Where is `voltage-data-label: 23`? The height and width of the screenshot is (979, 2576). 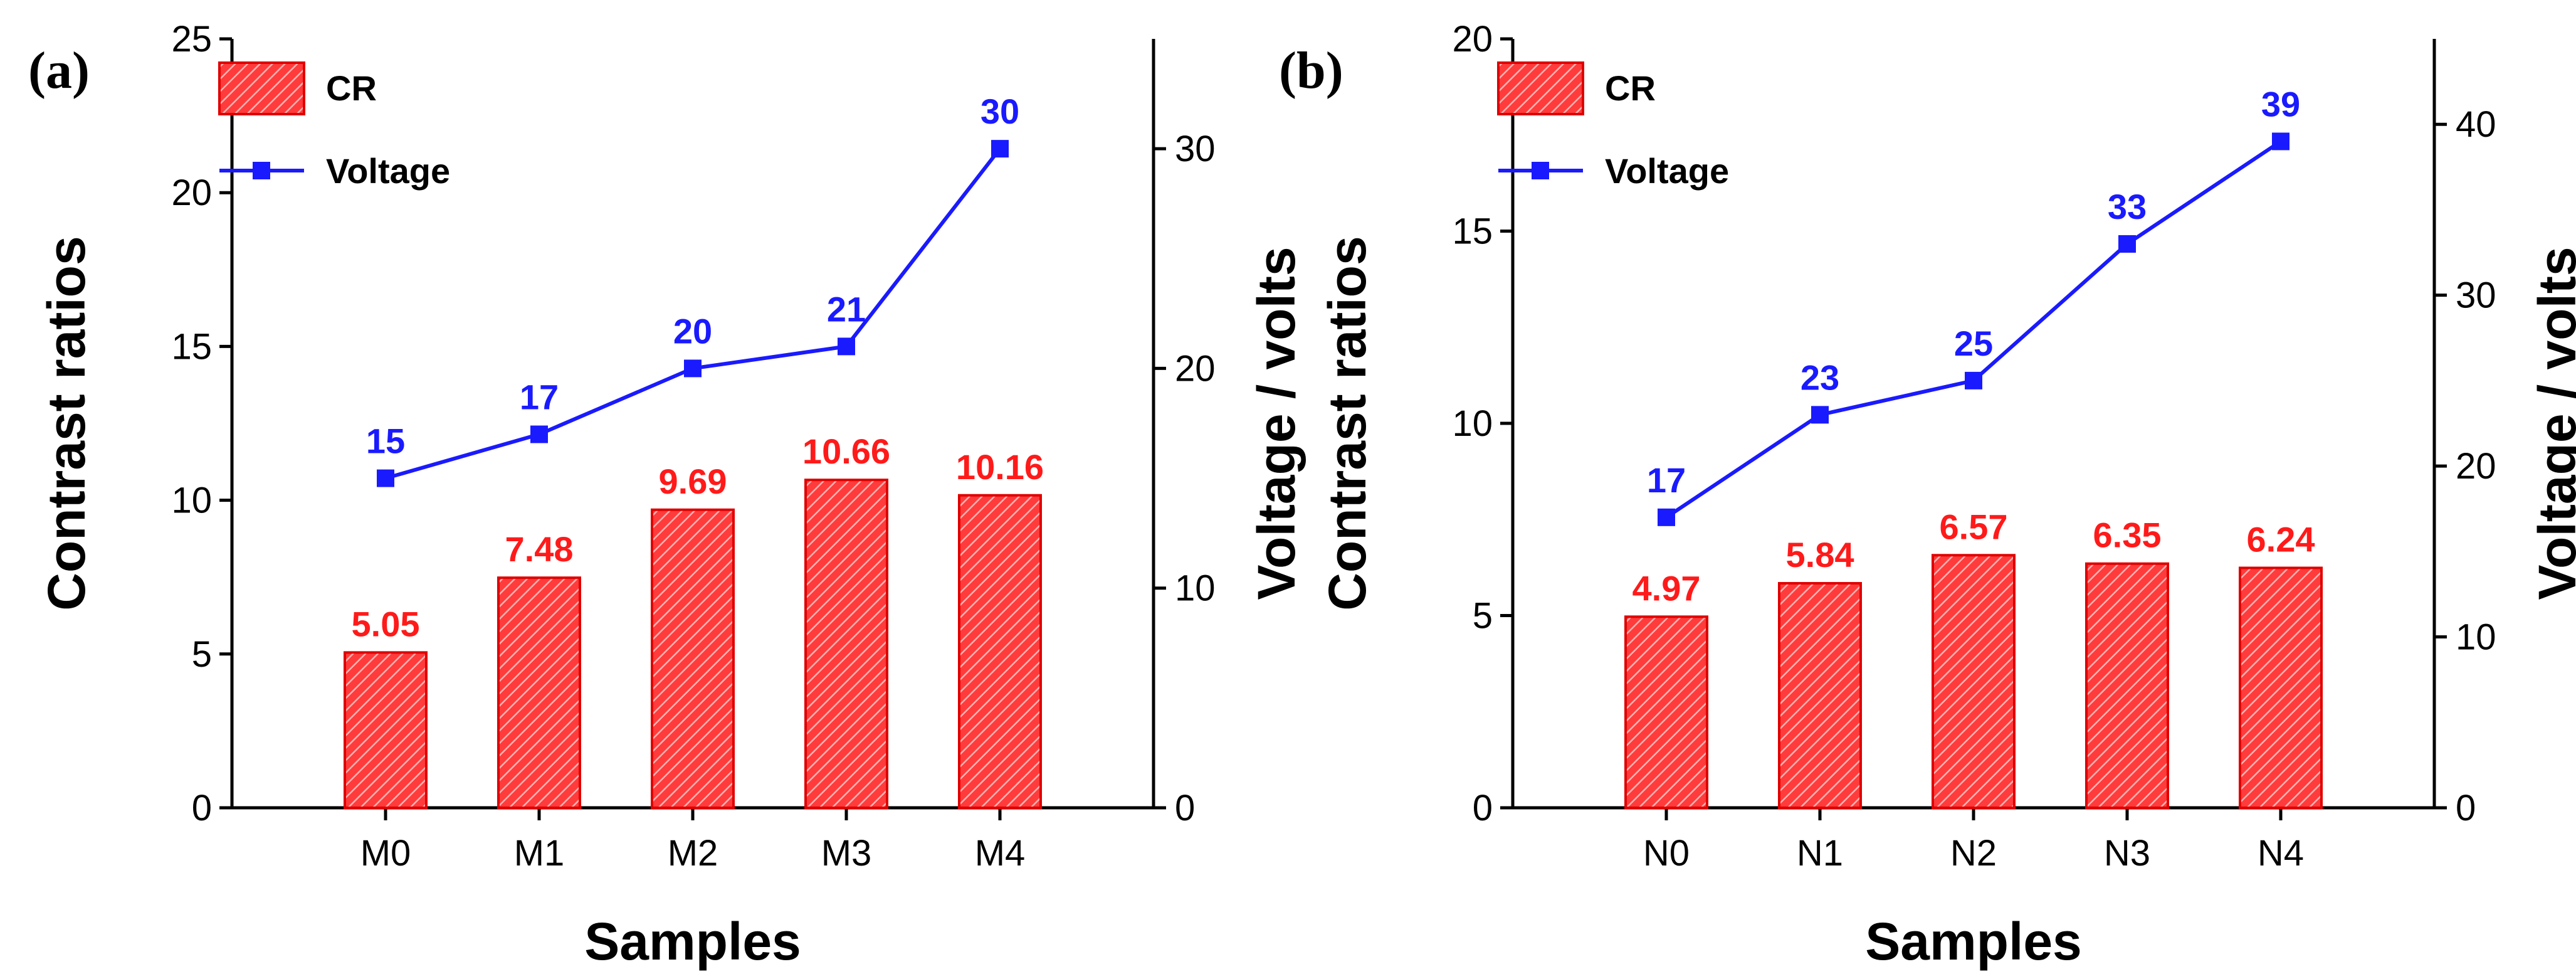 voltage-data-label: 23 is located at coordinates (1820, 377).